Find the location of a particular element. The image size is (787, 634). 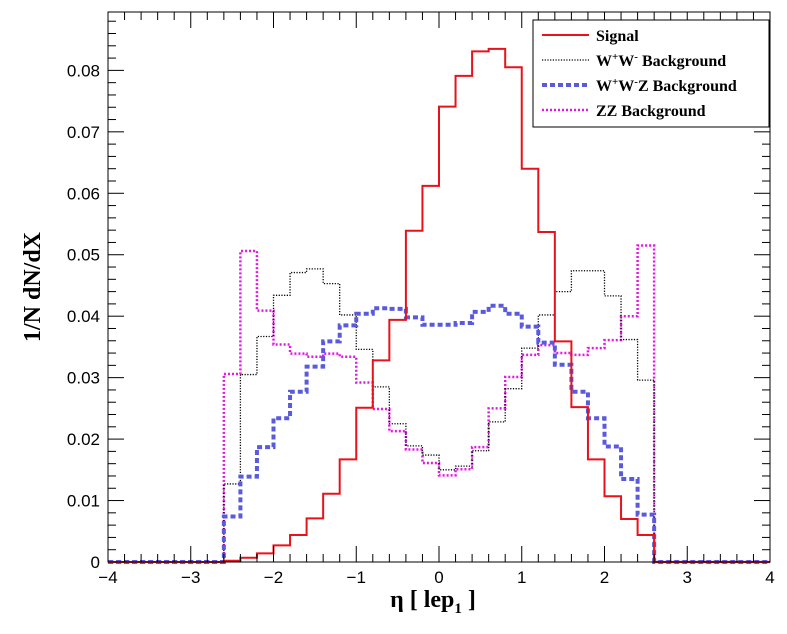

y-axis-title: 1/N dN/dX is located at coordinates (33, 286).